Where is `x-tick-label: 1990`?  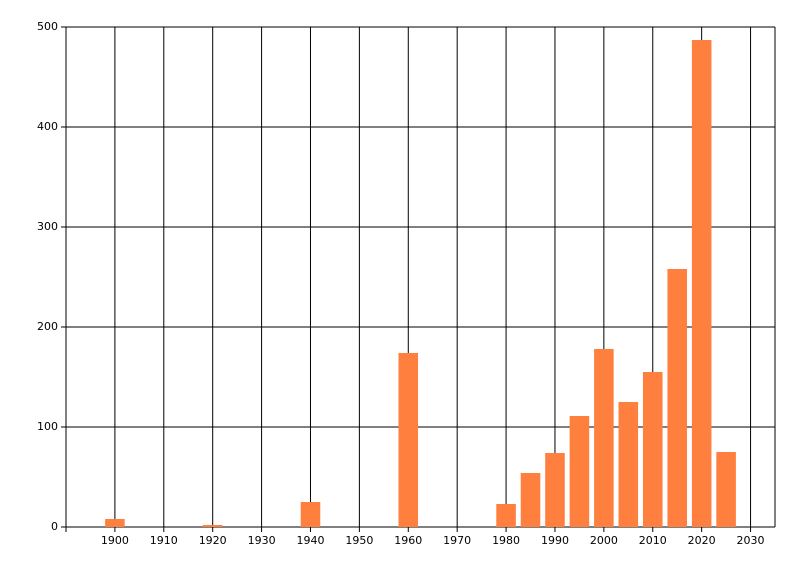 x-tick-label: 1990 is located at coordinates (555, 540).